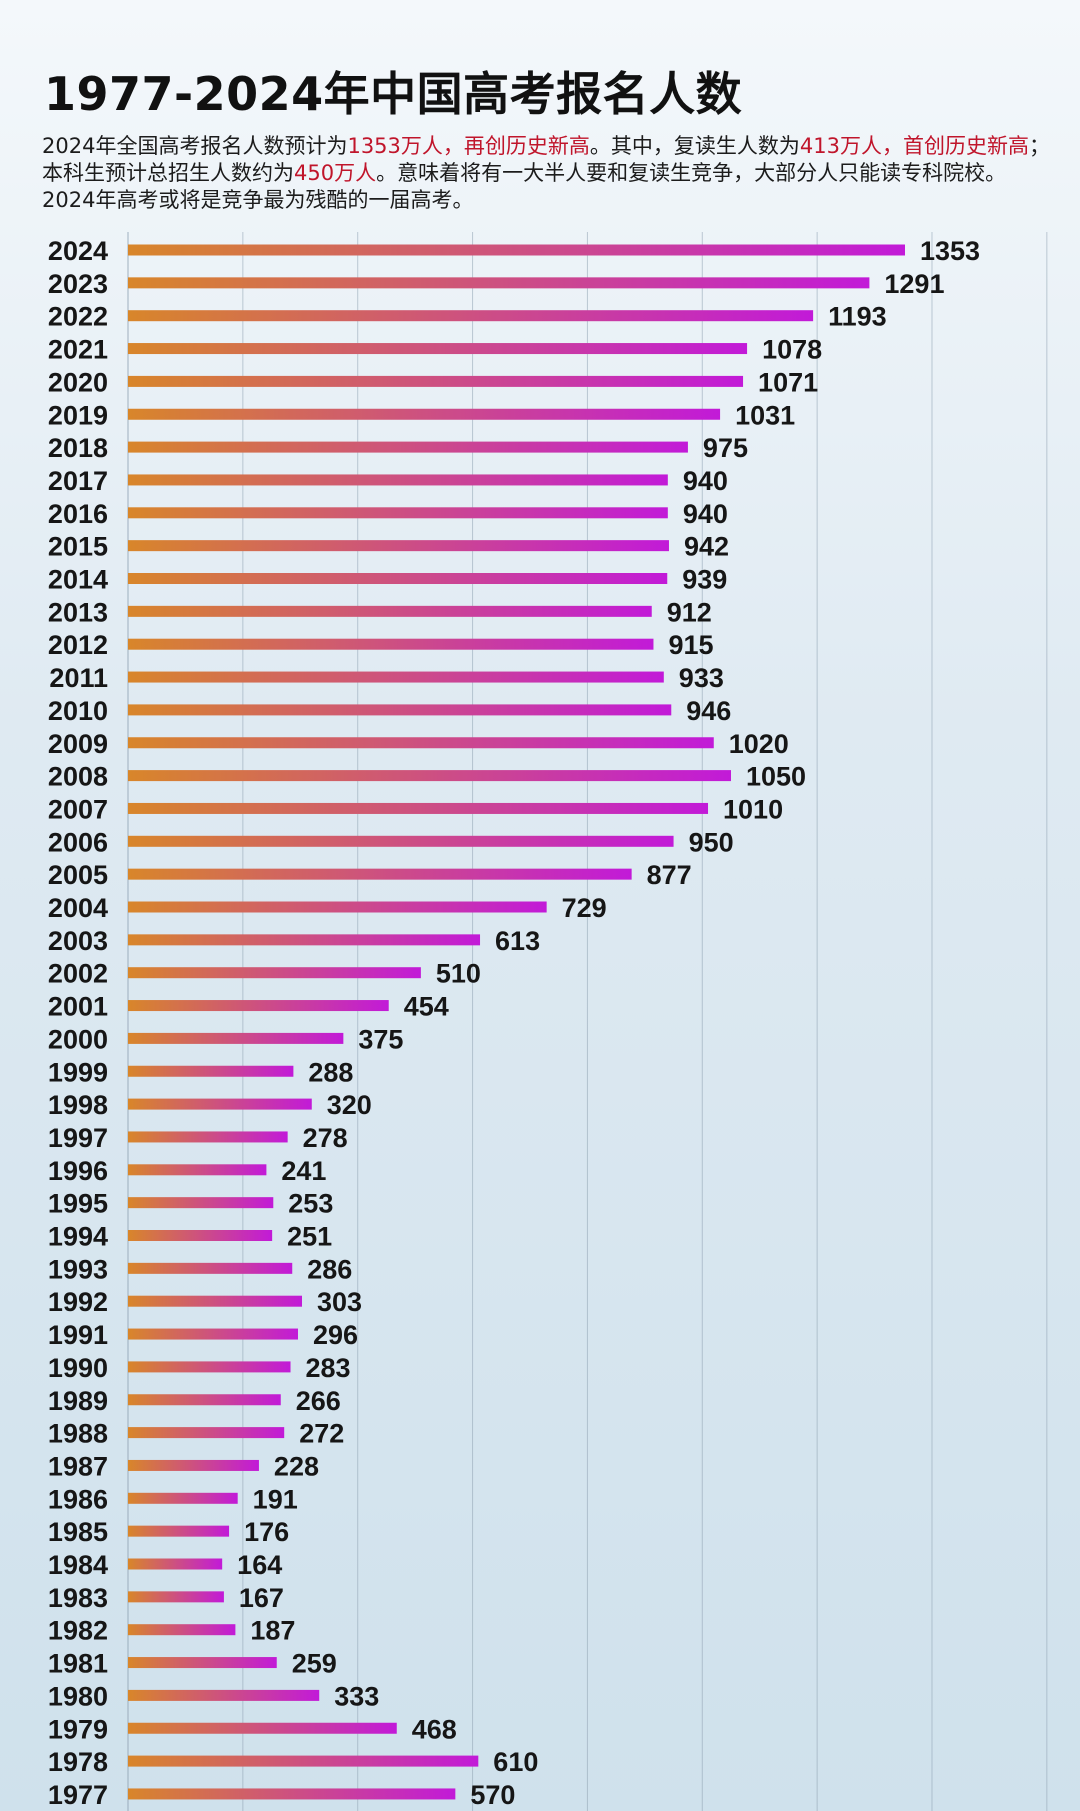 This screenshot has width=1080, height=1811. What do you see at coordinates (78, 1368) in the screenshot?
I see `year-label: 1990` at bounding box center [78, 1368].